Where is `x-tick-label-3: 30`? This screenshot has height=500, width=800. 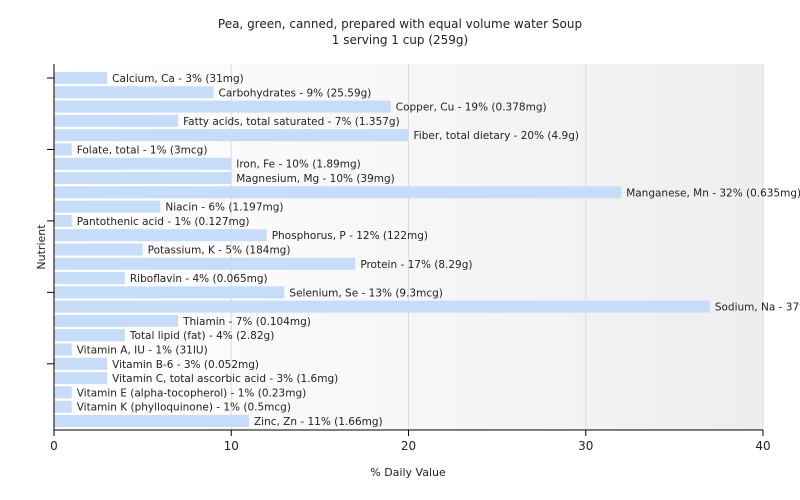
x-tick-label-3: 30 is located at coordinates (585, 446).